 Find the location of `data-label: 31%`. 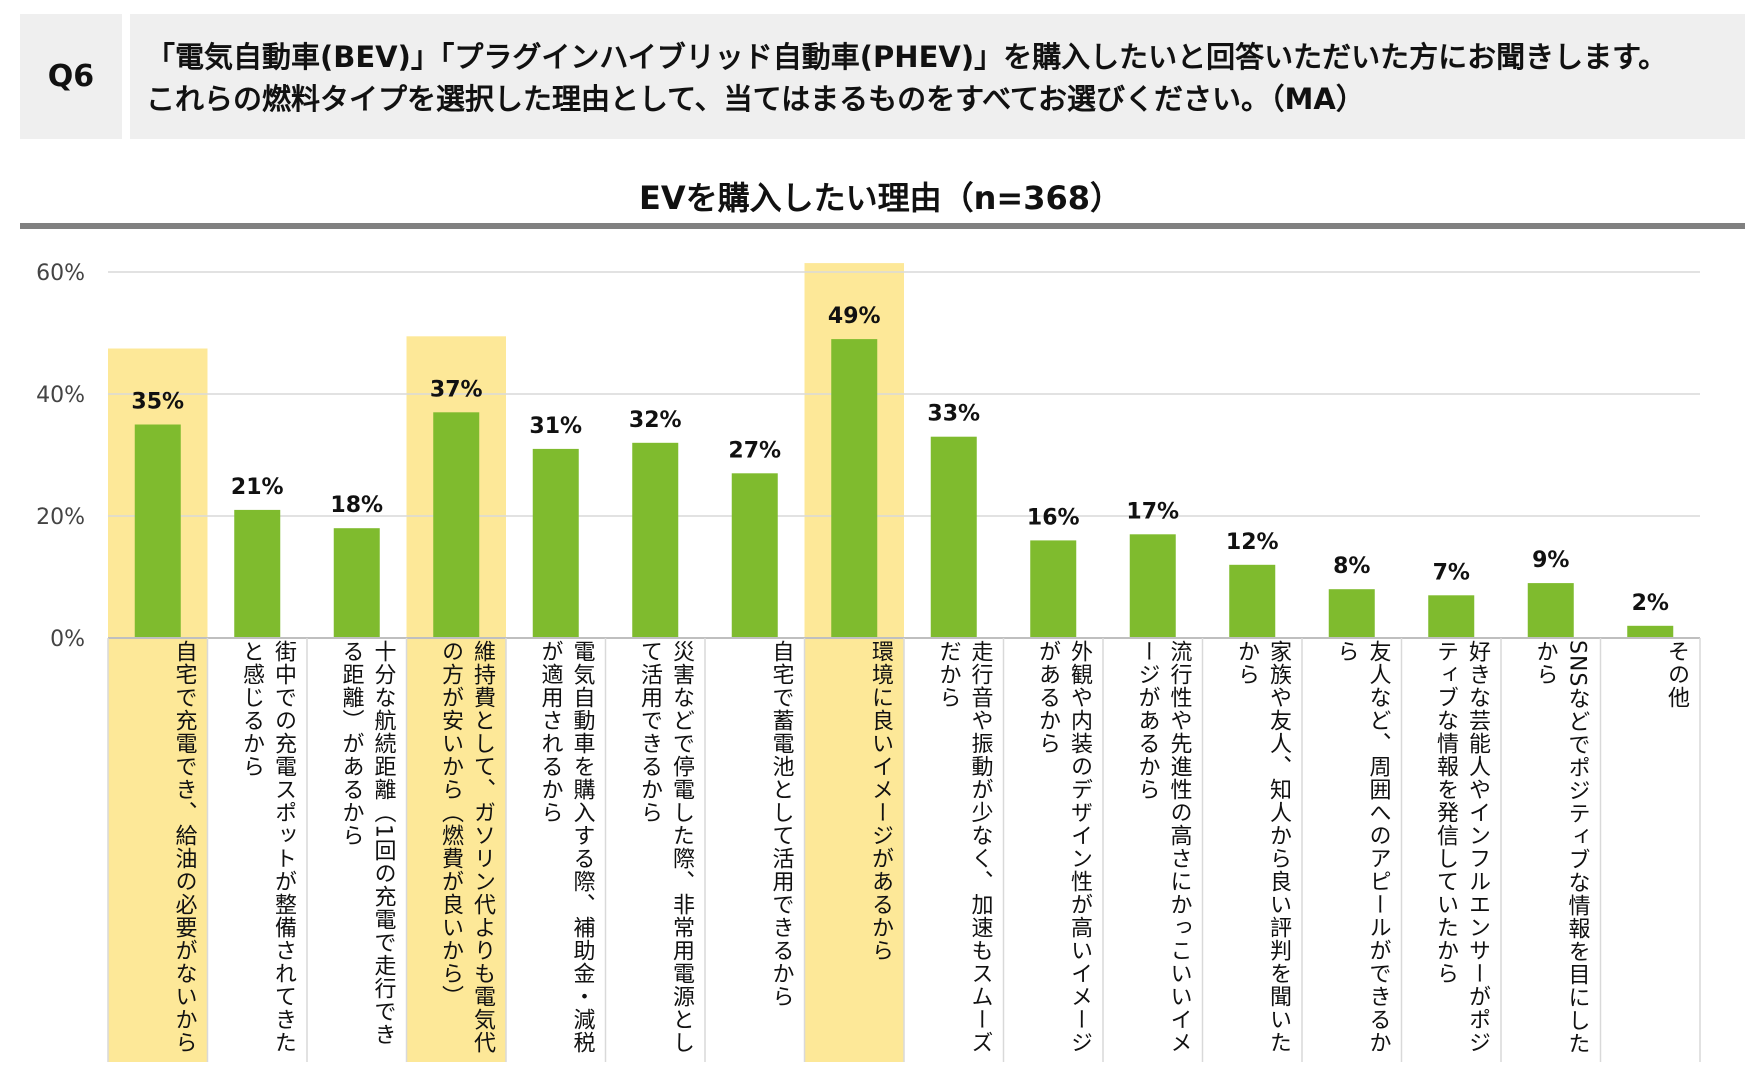

data-label: 31% is located at coordinates (555, 426).